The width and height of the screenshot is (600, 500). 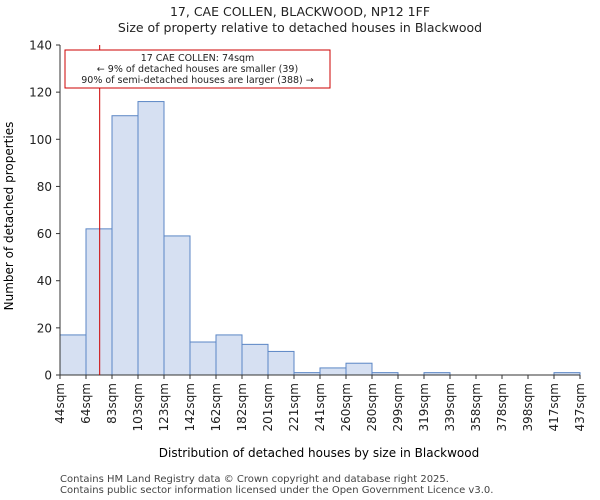 What do you see at coordinates (229, 355) in the screenshot?
I see `bar-162sqm` at bounding box center [229, 355].